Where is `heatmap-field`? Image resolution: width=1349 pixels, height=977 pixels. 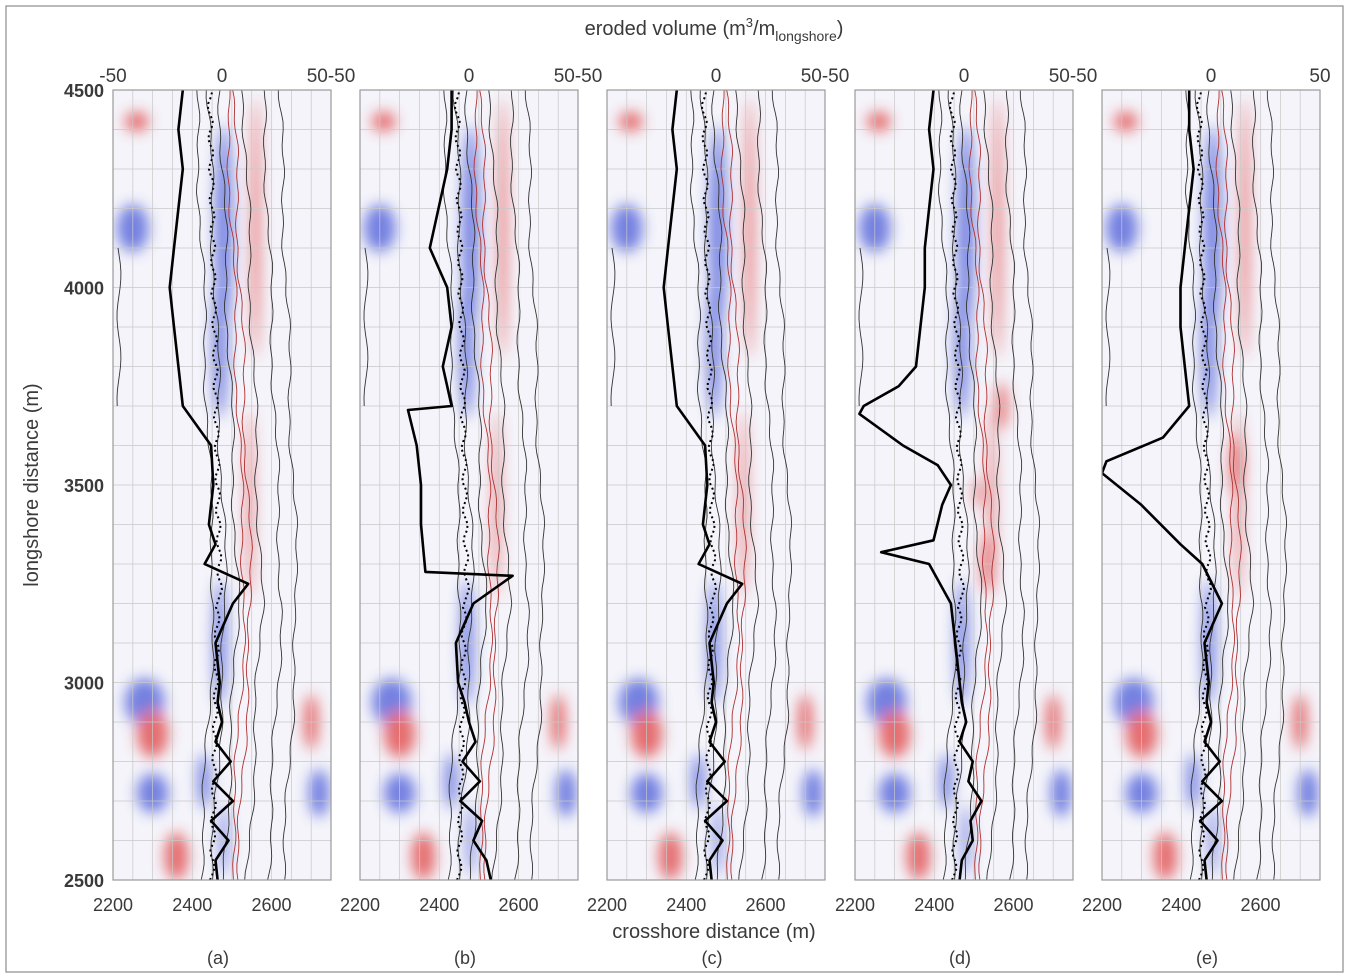
heatmap-field is located at coordinates (1212, 488).